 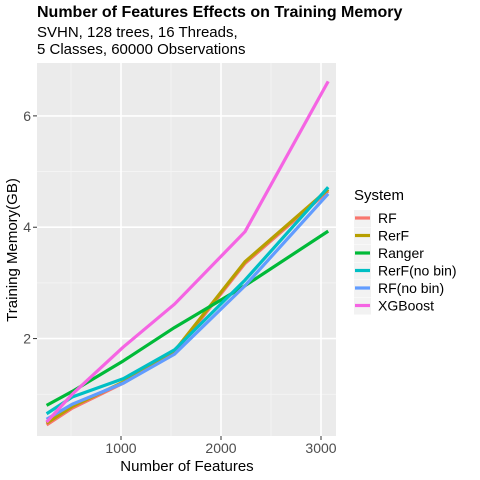 I want to click on chart-subtitle-line-2: 5 Classes, 60000 Observations, so click(x=141, y=49).